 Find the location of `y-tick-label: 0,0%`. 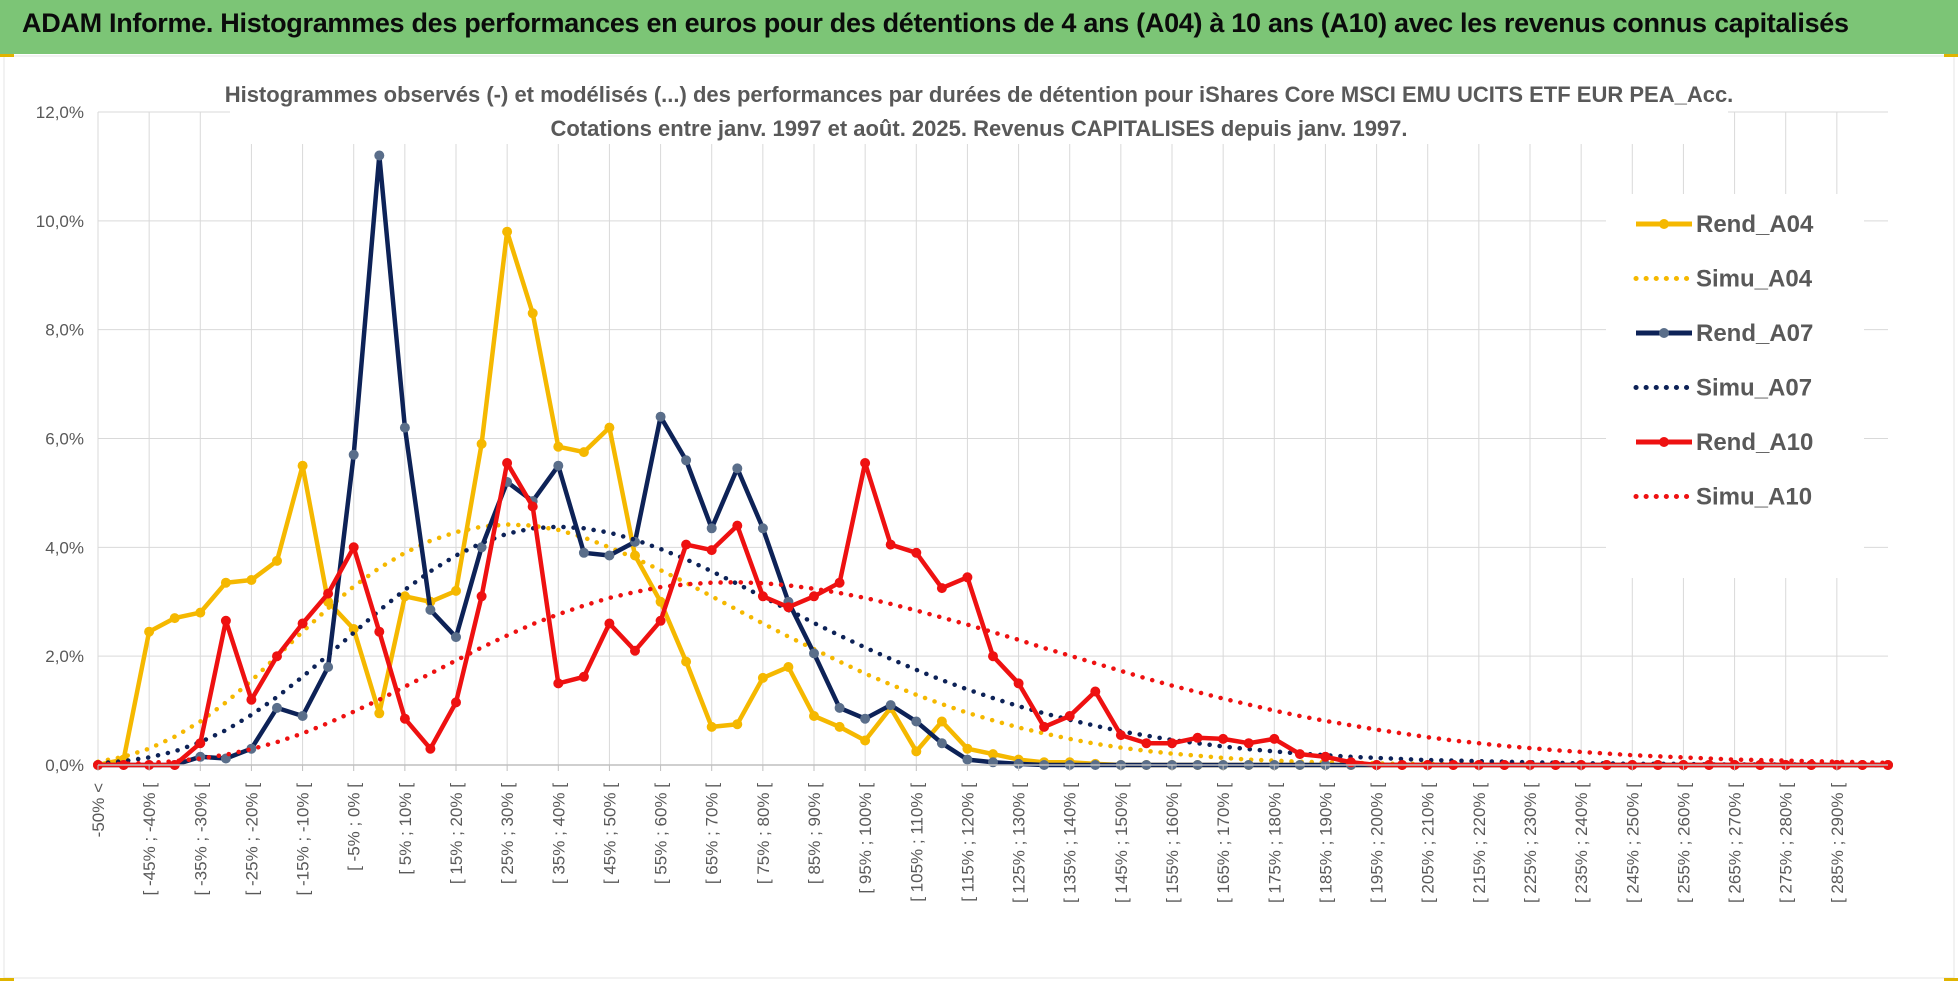

y-tick-label: 0,0% is located at coordinates (64, 765).